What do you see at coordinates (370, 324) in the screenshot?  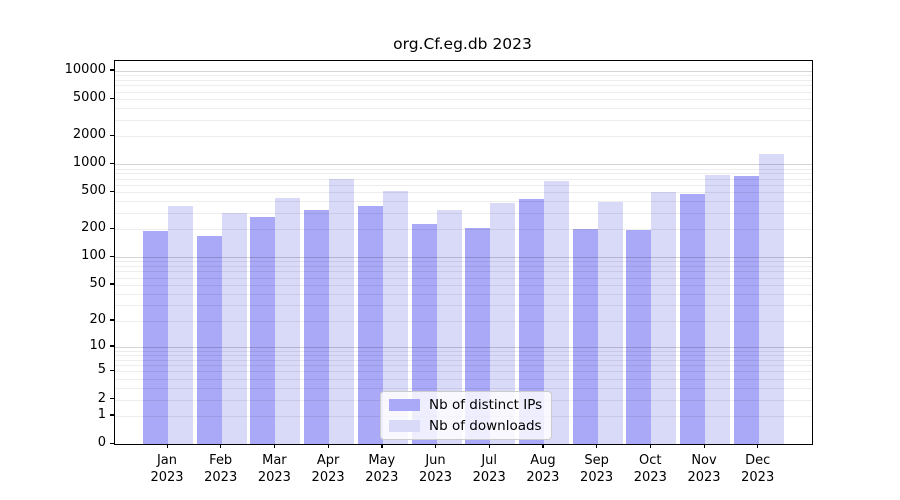 I see `bar-distinct-ips-may` at bounding box center [370, 324].